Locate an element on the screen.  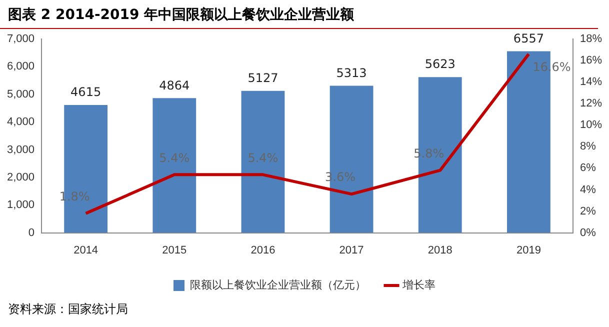
y2-tick-label: 6% is located at coordinates (588, 168).